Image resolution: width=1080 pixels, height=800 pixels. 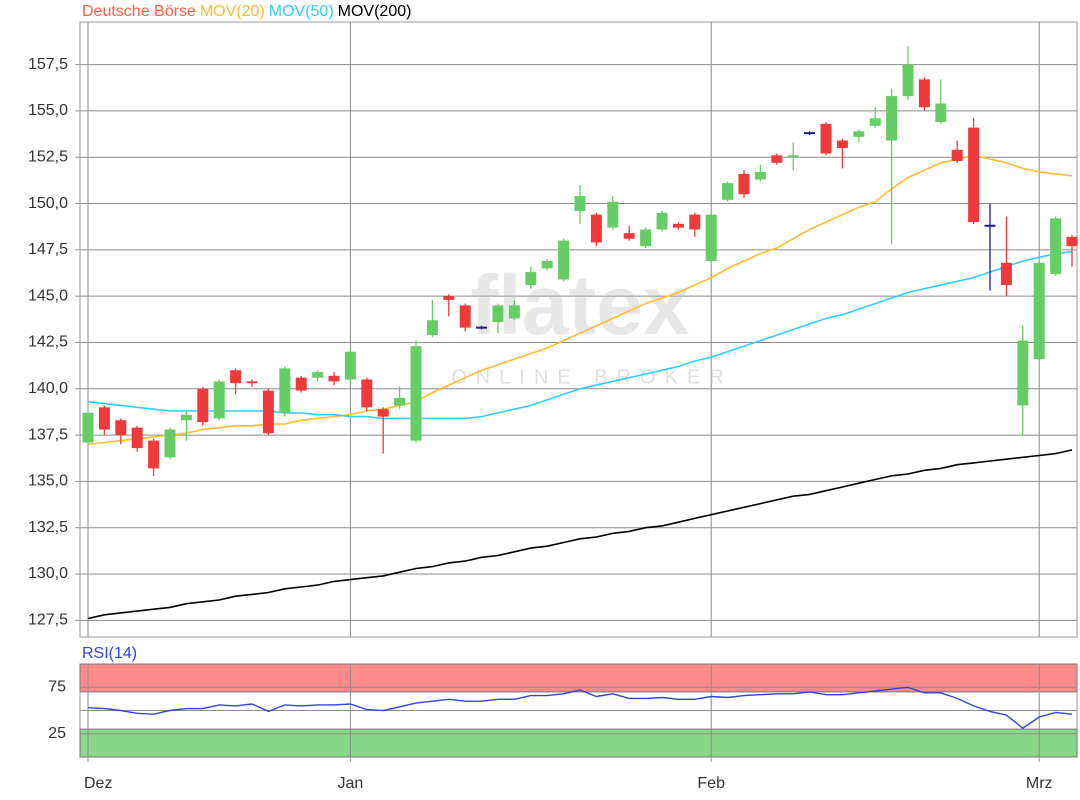 What do you see at coordinates (139, 11) in the screenshot?
I see `legend-entry: Deutsche Börse` at bounding box center [139, 11].